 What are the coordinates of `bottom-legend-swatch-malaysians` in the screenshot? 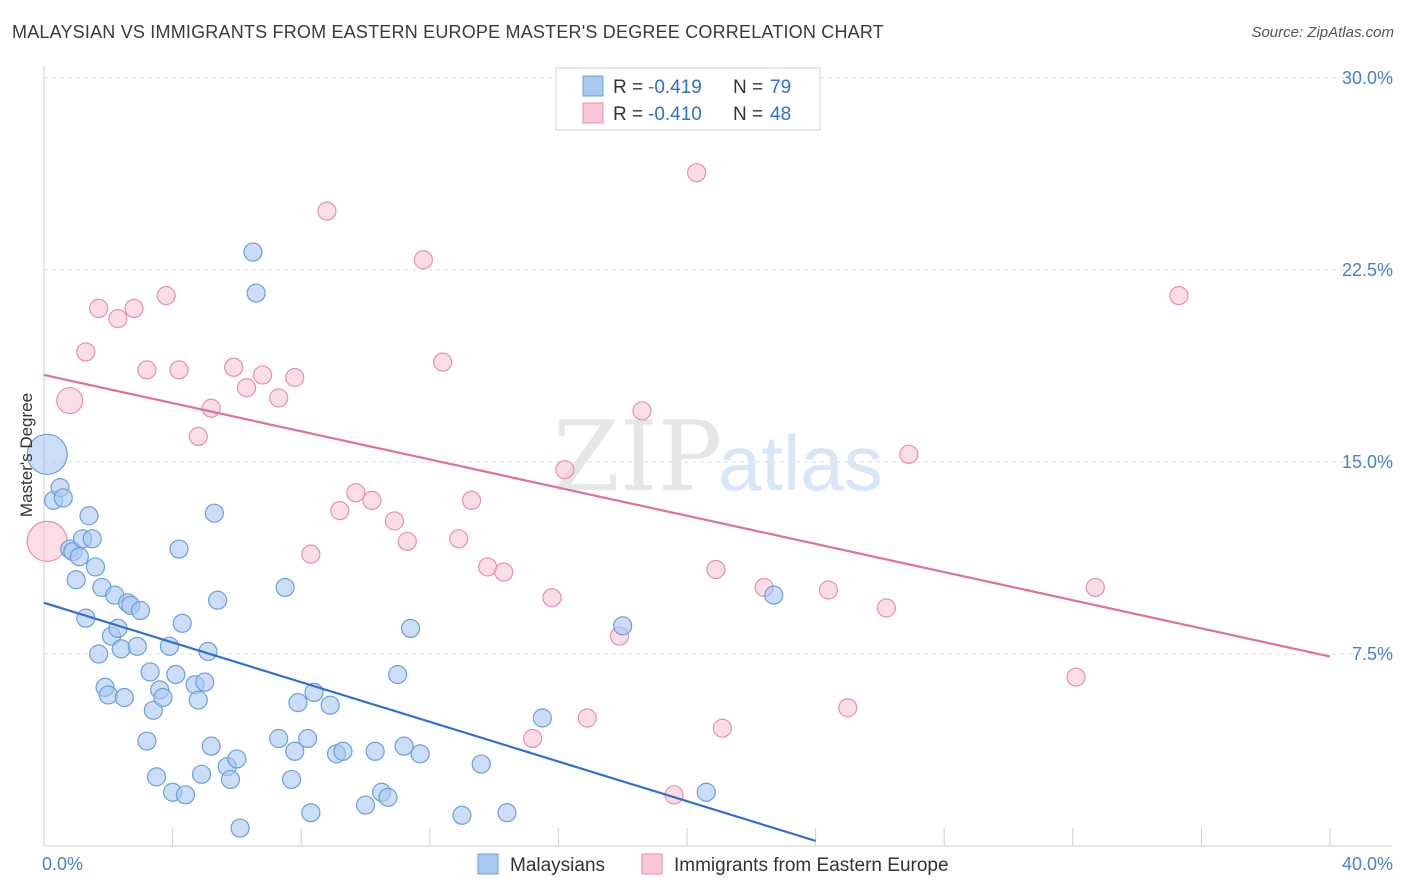 It's located at (488, 864).